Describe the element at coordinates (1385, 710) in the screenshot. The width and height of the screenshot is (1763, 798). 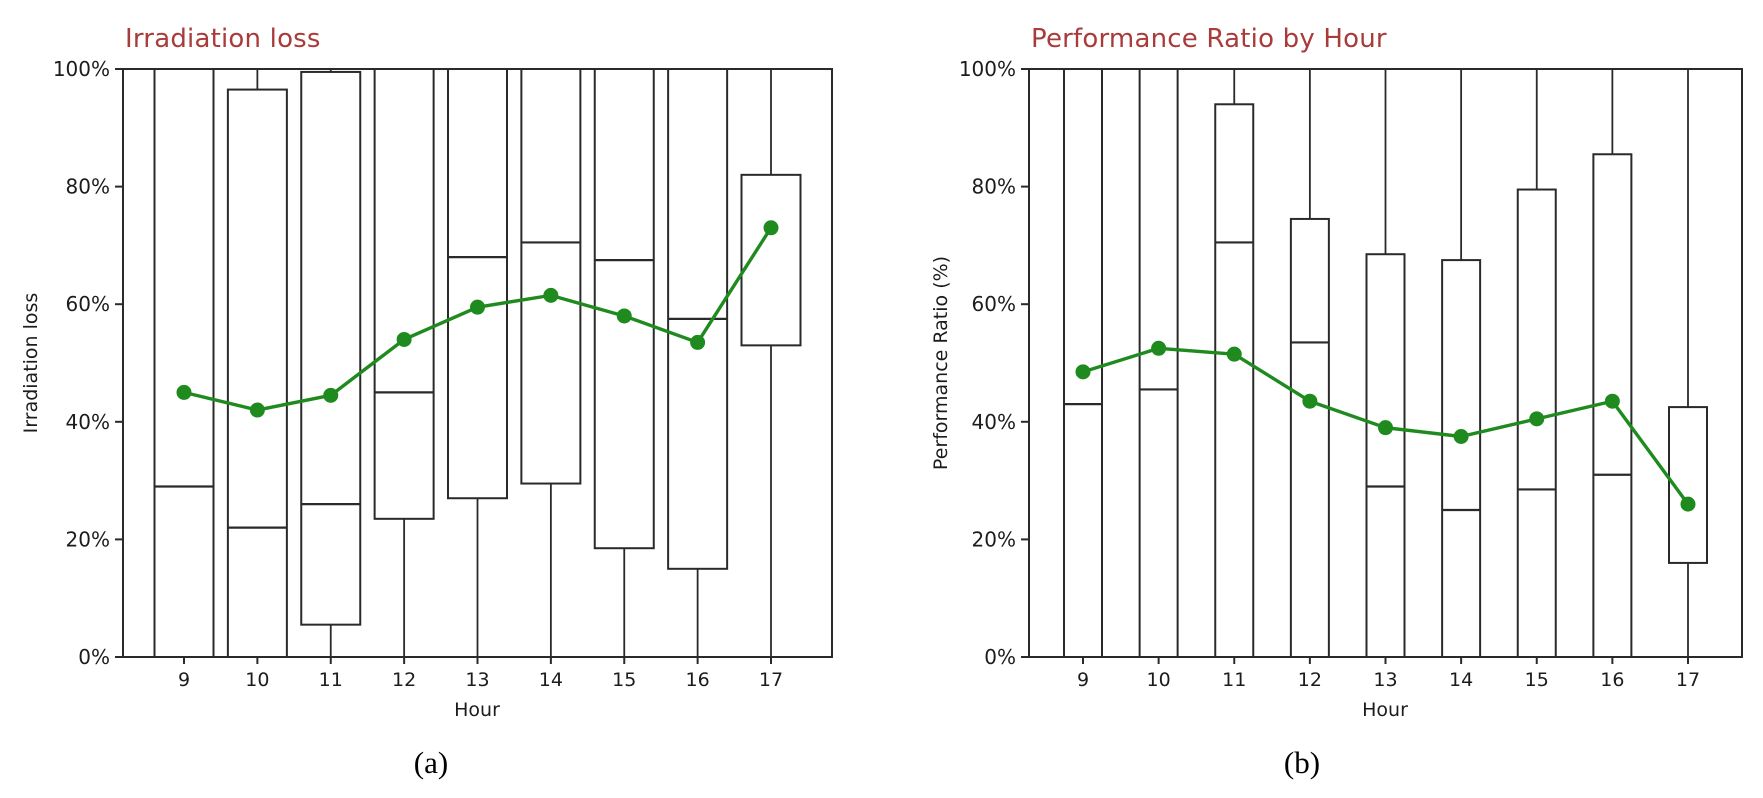
I see `chart-b-x-axis-label: Hour` at that location.